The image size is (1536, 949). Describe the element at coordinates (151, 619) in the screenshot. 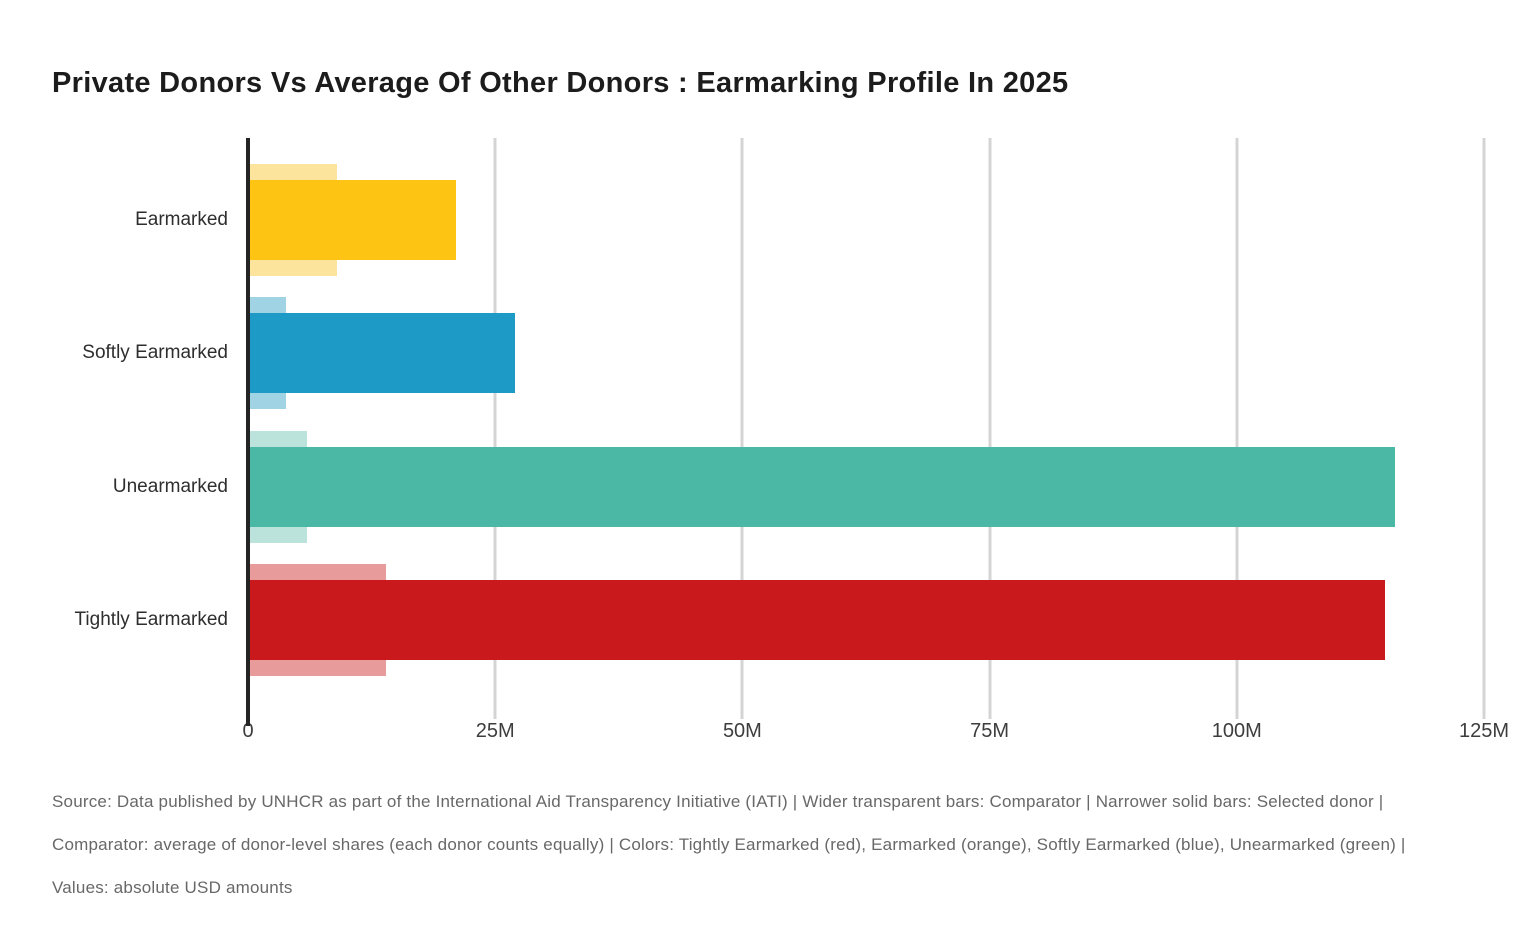

I see `category-label: Tightly Earmarked` at that location.